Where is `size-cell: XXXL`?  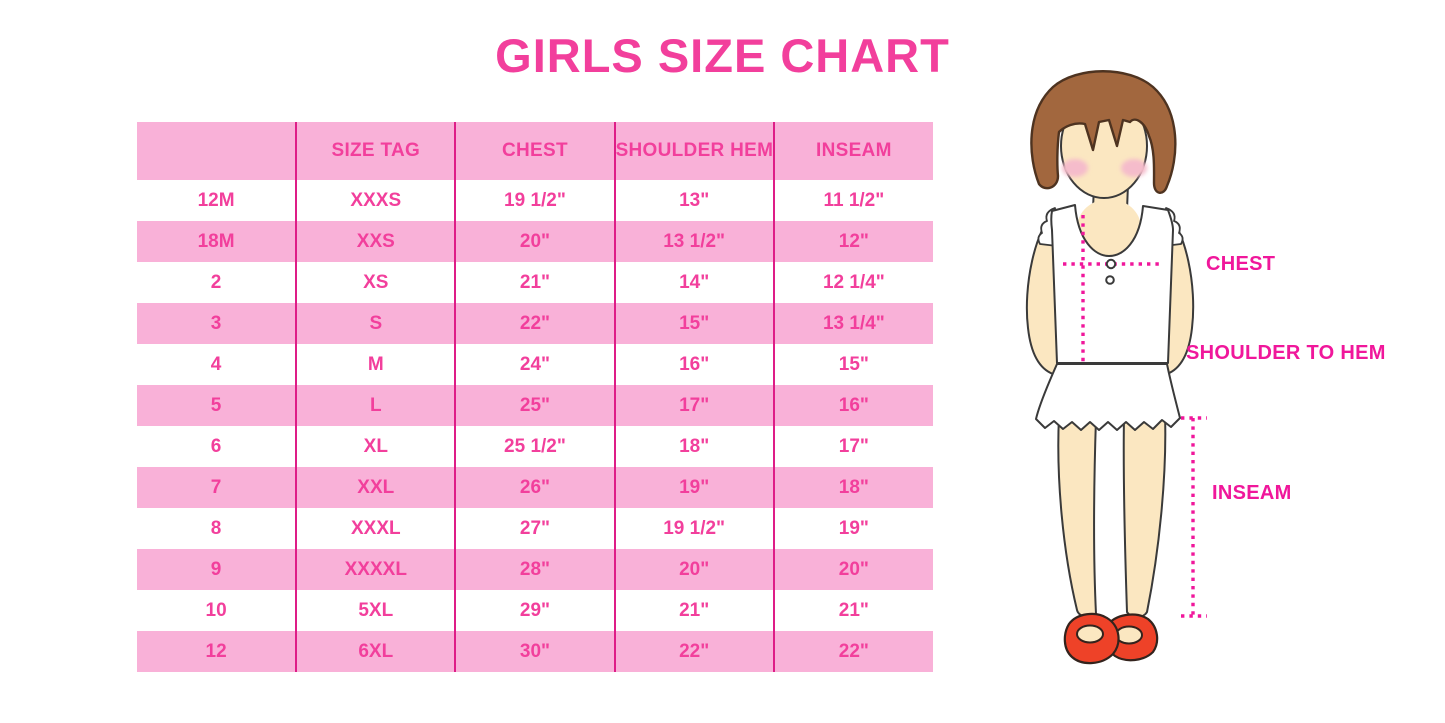 size-cell: XXXL is located at coordinates (376, 528).